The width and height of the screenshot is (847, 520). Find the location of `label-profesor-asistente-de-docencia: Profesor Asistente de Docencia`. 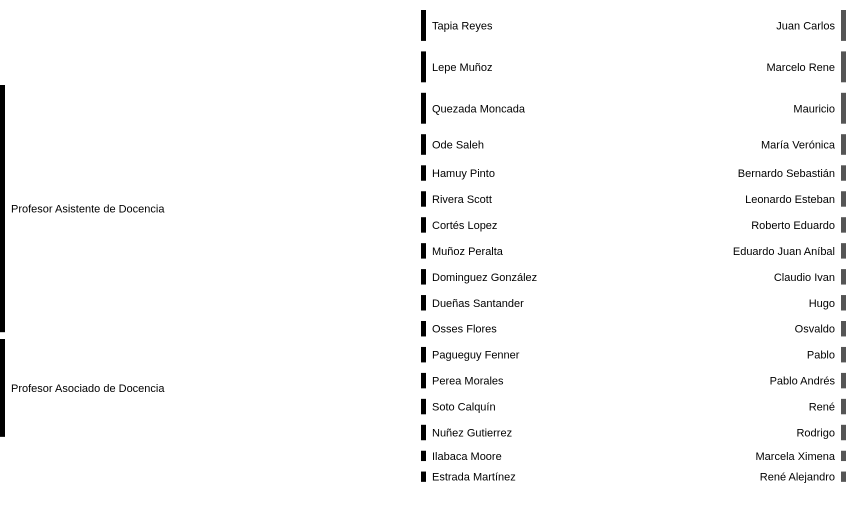

label-profesor-asistente-de-docencia: Profesor Asistente de Docencia is located at coordinates (88, 210).